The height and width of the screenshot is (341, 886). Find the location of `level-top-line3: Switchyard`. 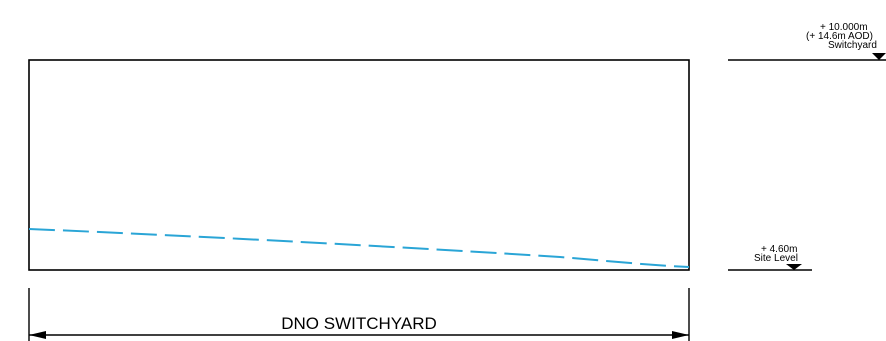

level-top-line3: Switchyard is located at coordinates (852, 45).